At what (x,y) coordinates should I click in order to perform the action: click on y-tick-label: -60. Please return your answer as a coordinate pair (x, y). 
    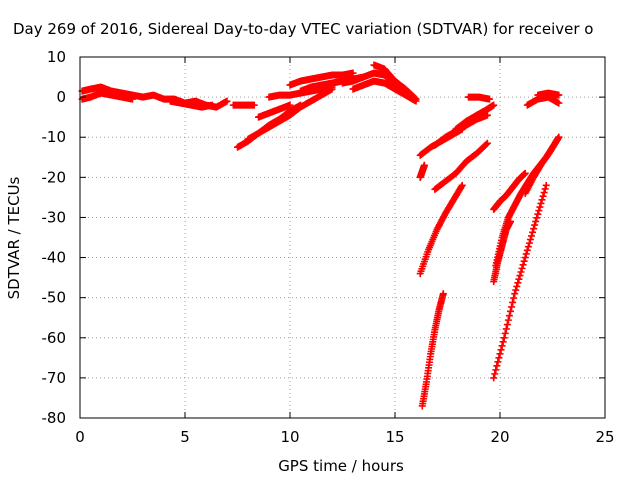
    Looking at the image, I should click on (54, 338).